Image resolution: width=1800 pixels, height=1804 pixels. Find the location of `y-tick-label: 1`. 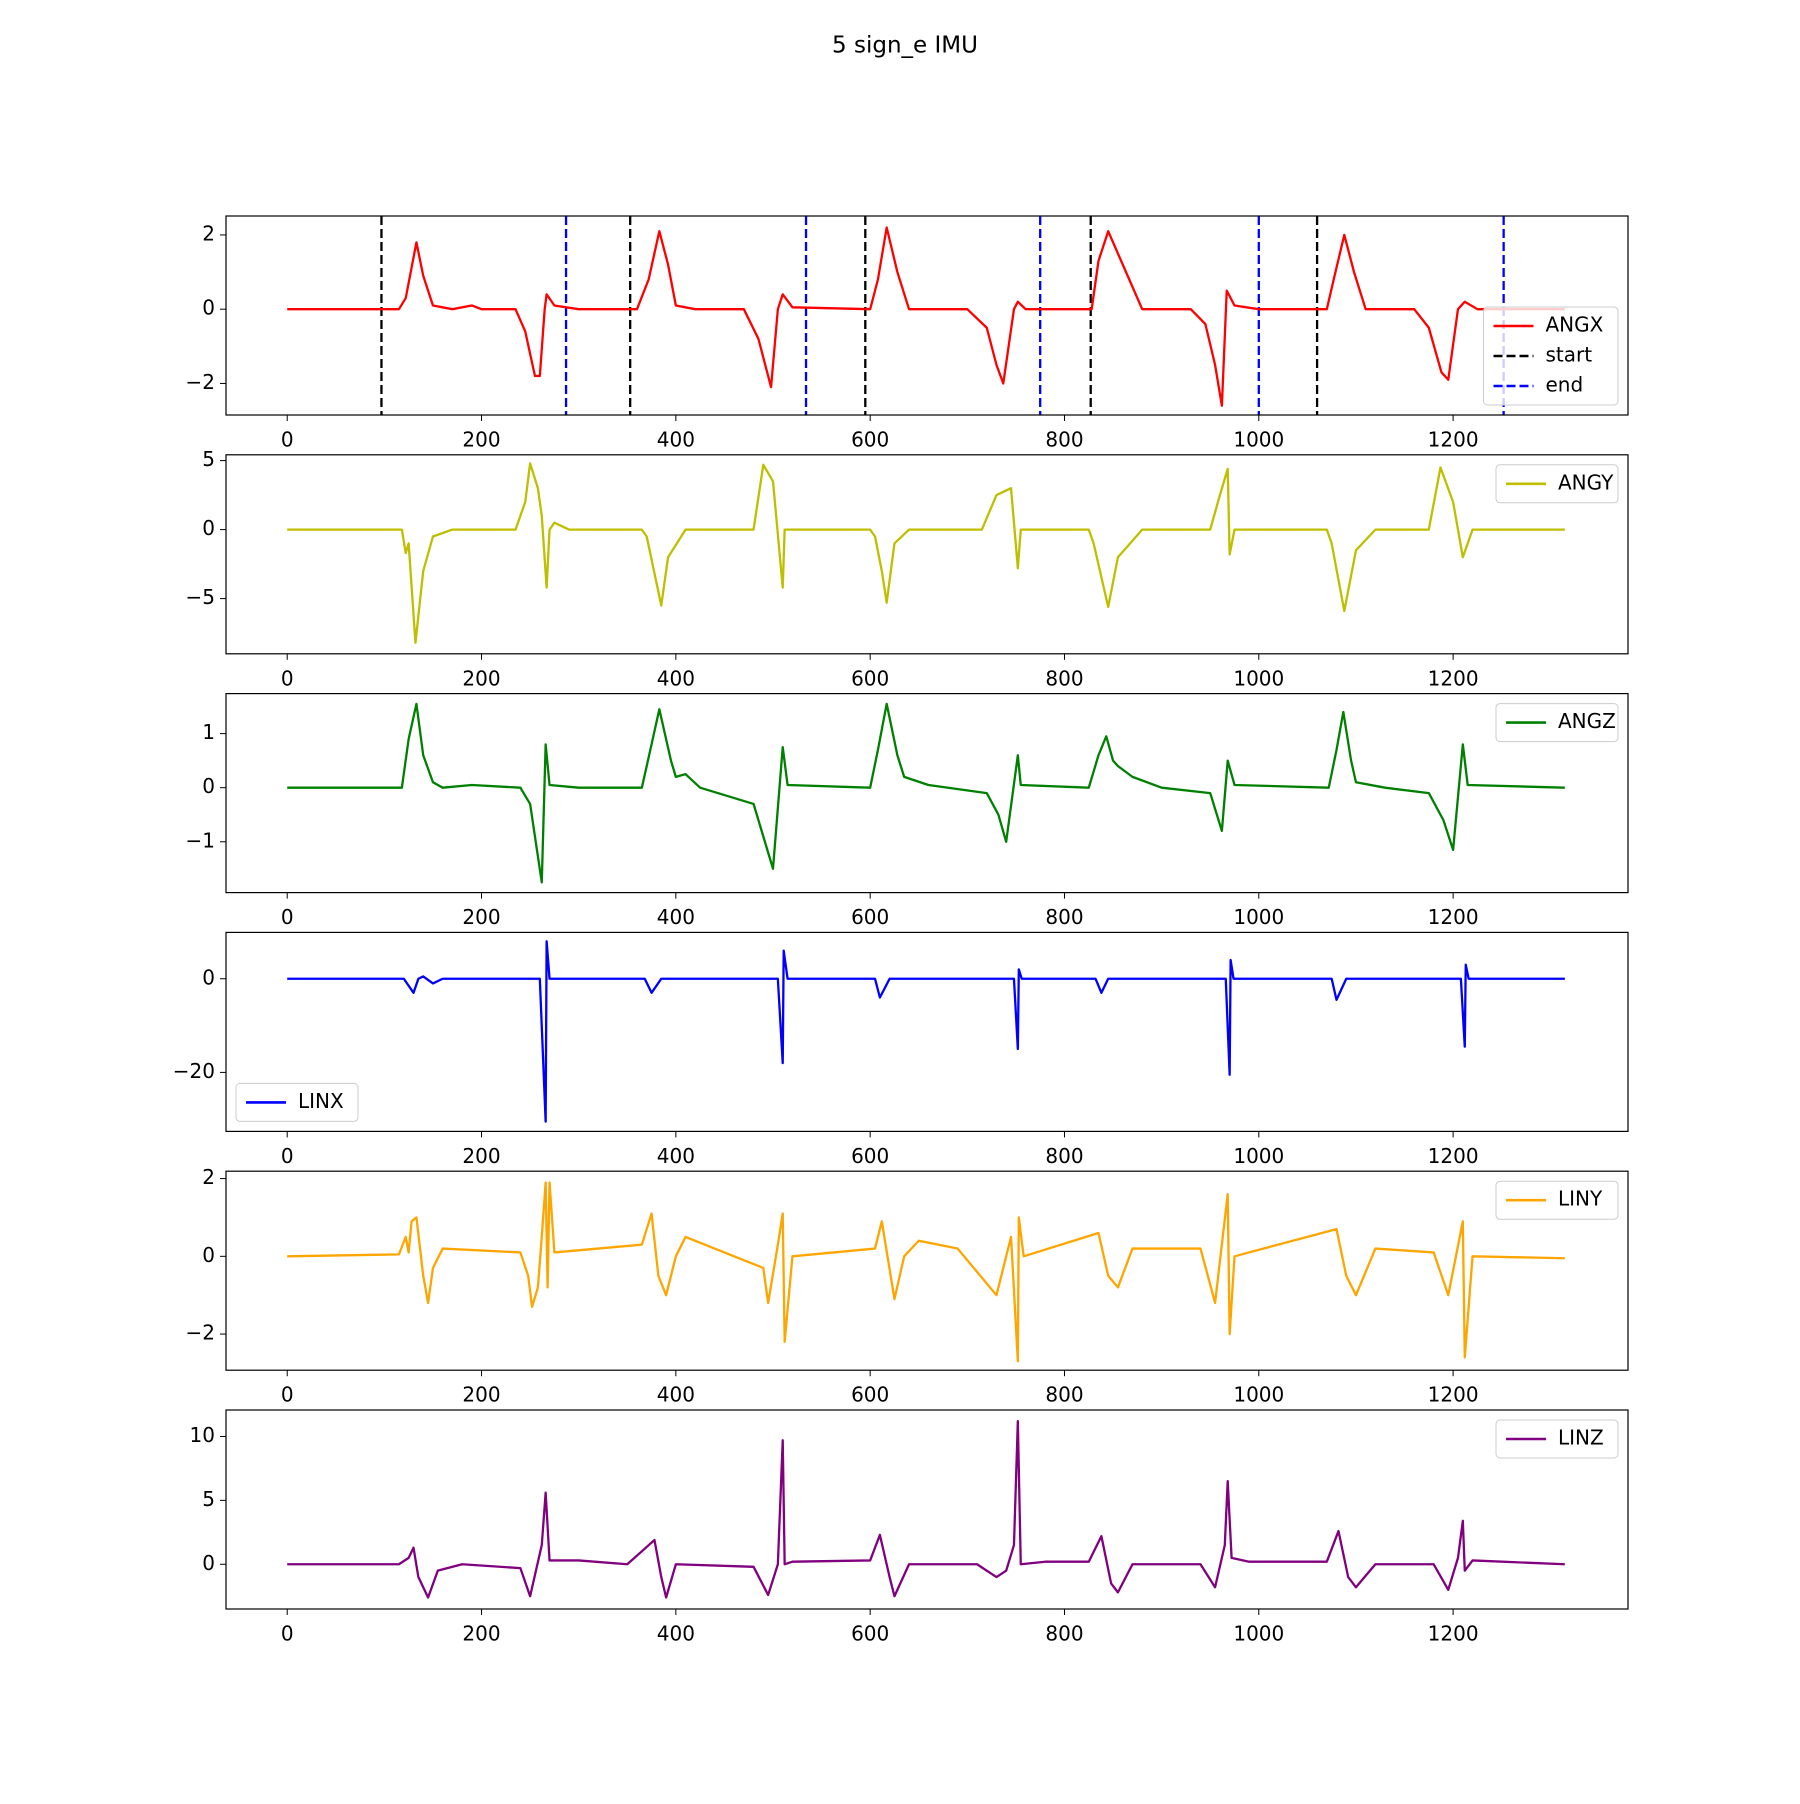

y-tick-label: 1 is located at coordinates (208, 732).